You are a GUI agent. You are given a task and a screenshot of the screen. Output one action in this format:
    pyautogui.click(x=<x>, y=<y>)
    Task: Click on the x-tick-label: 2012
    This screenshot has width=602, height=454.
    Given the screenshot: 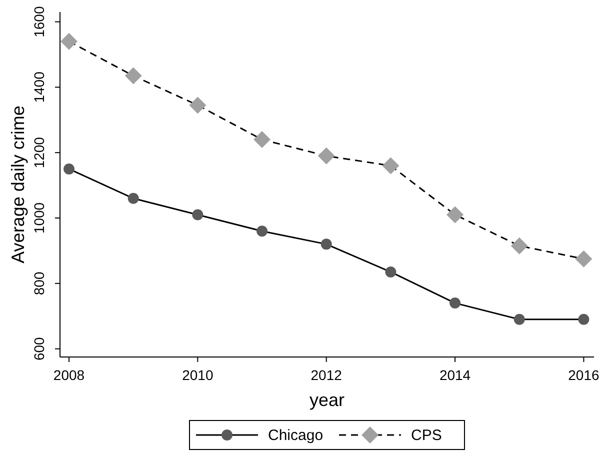 What is the action you would take?
    pyautogui.click(x=326, y=374)
    